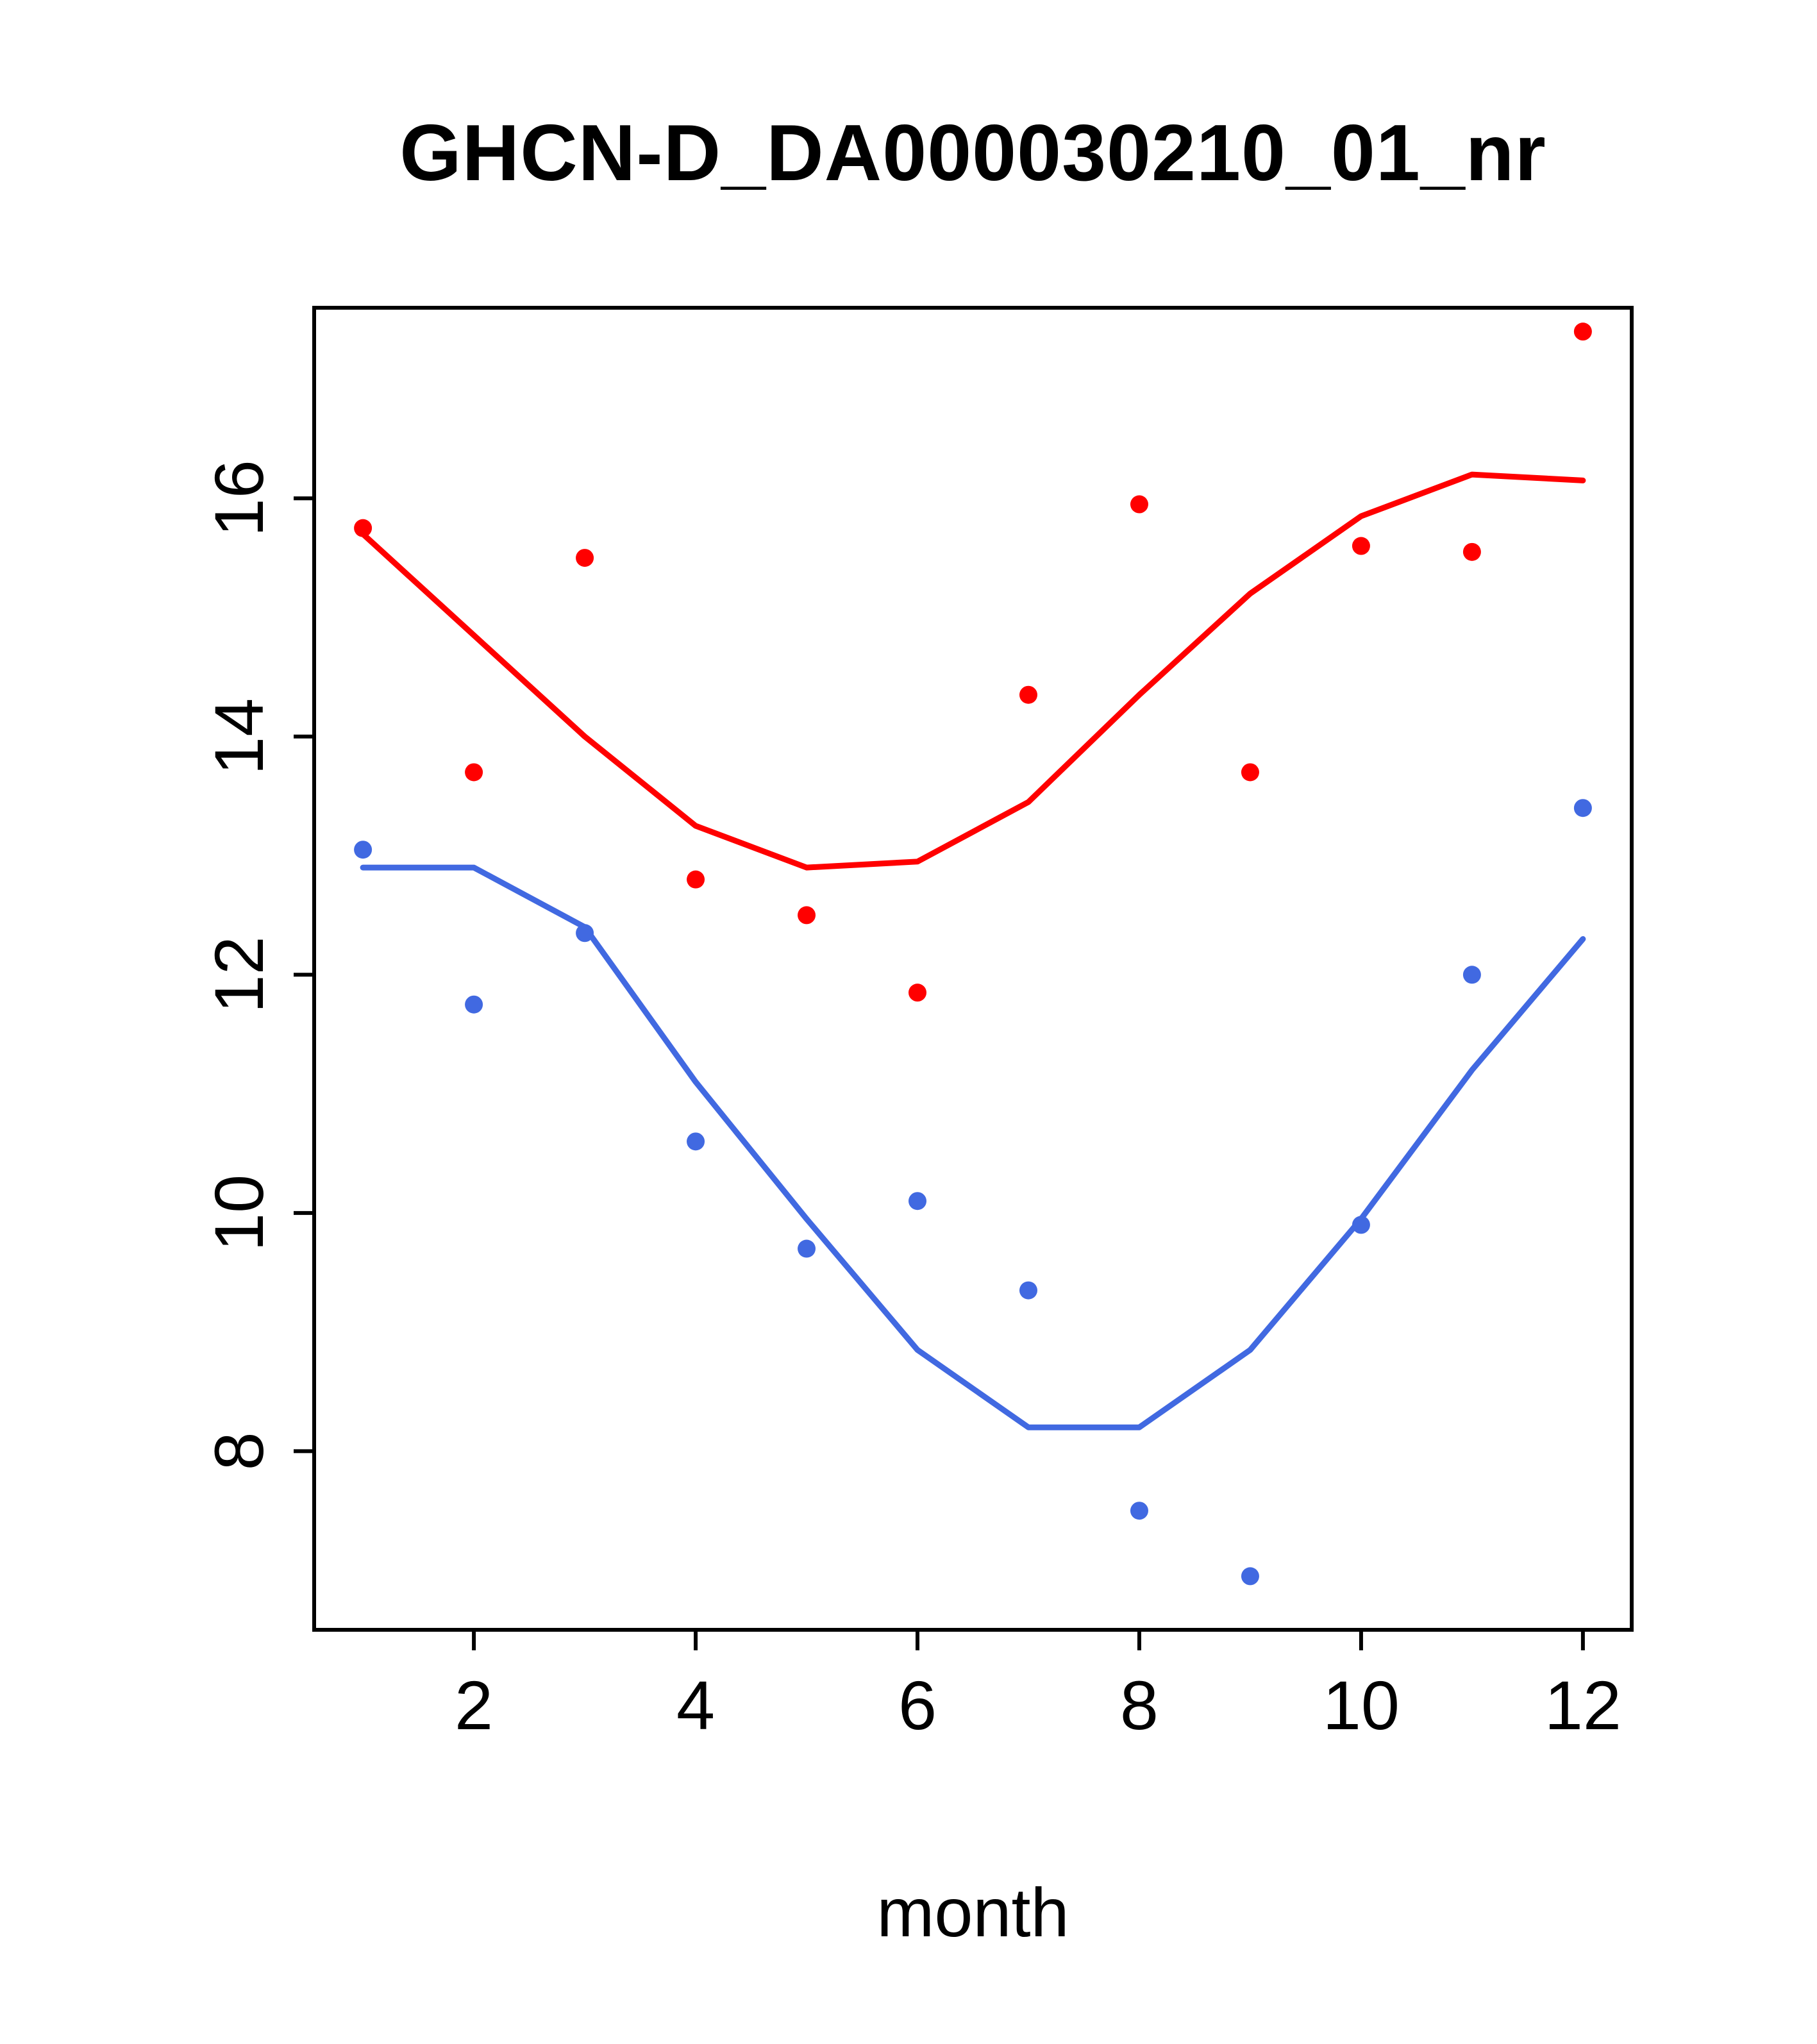  What do you see at coordinates (972, 1912) in the screenshot?
I see `x-axis-label: month` at bounding box center [972, 1912].